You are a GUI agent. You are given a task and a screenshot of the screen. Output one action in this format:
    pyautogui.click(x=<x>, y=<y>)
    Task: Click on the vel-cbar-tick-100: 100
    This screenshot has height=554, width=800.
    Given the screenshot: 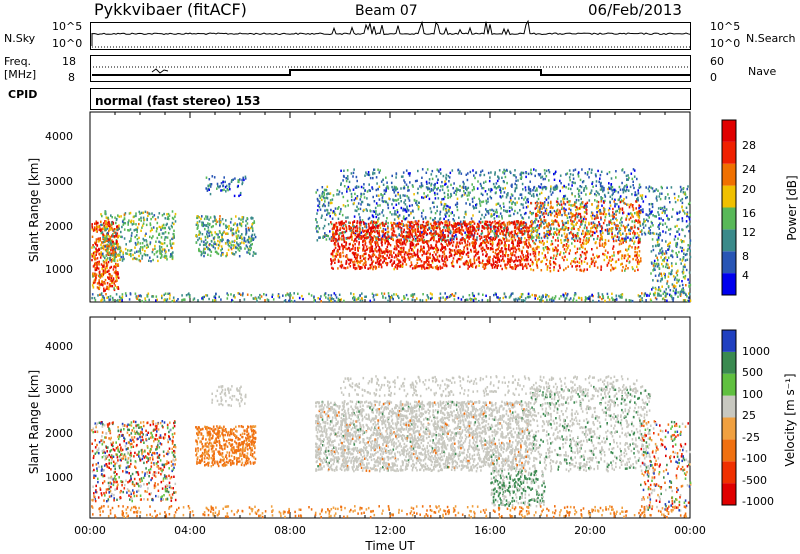 What is the action you would take?
    pyautogui.click(x=752, y=394)
    